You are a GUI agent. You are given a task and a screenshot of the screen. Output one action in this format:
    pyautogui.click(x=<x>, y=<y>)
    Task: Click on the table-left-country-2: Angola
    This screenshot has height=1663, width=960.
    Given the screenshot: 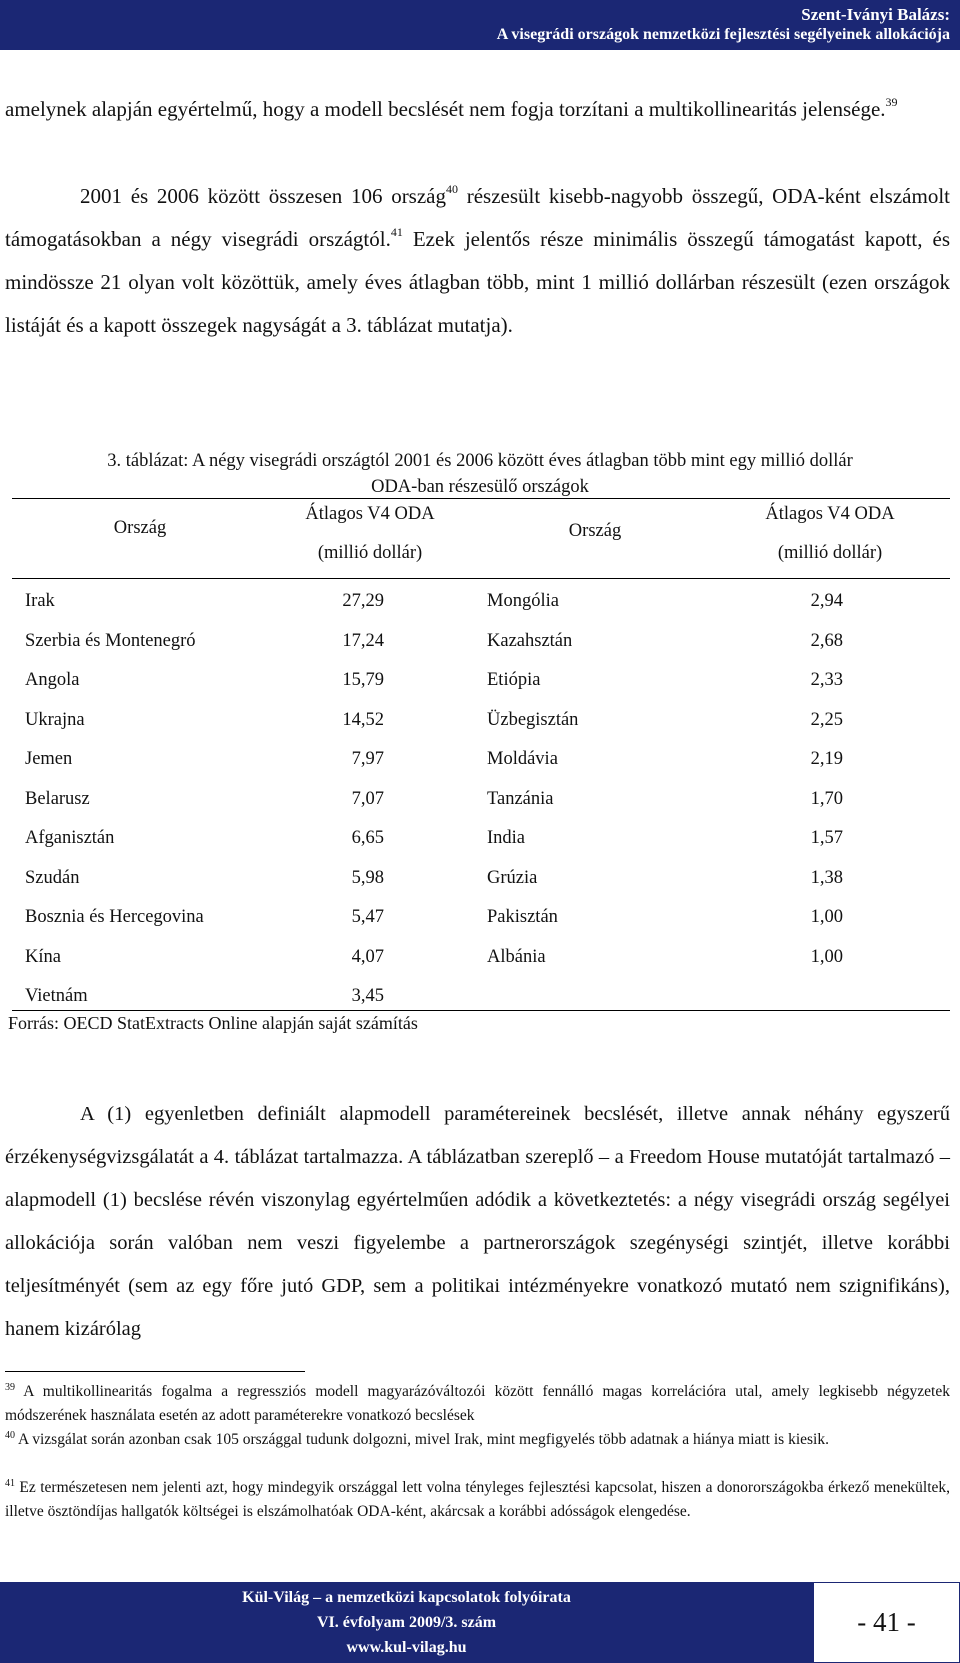 What is the action you would take?
    pyautogui.click(x=52, y=680)
    